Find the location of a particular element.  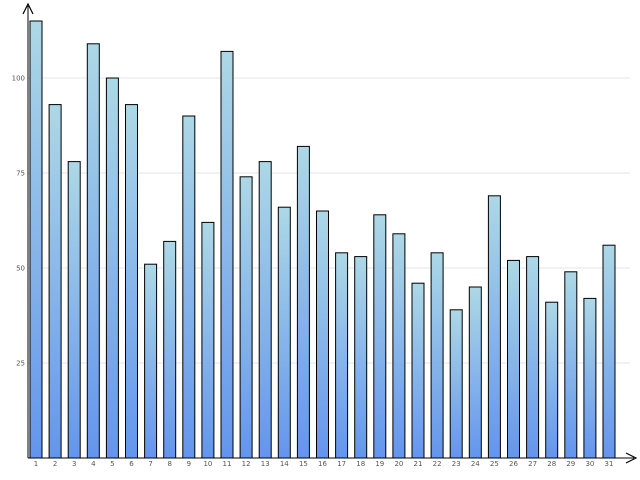

x-tick-label: 24 is located at coordinates (475, 464).